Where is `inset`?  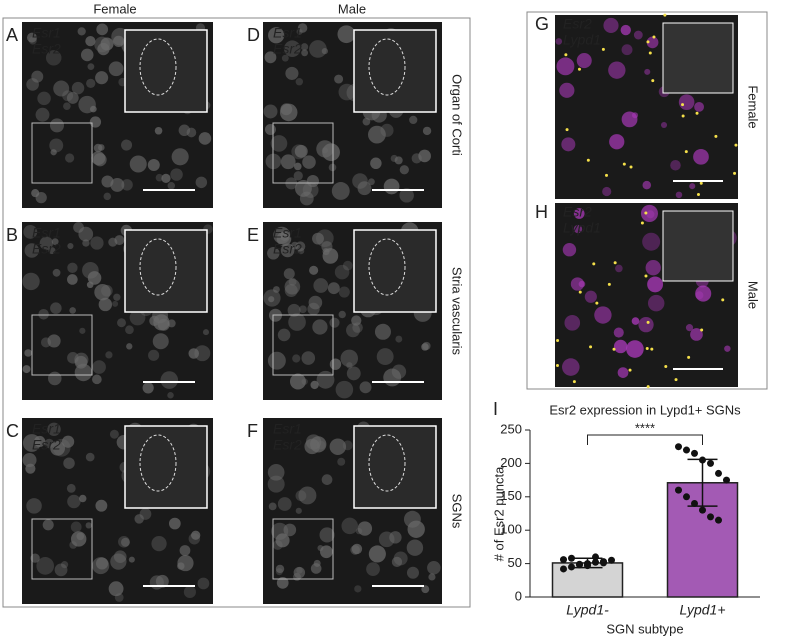 inset is located at coordinates (698, 246).